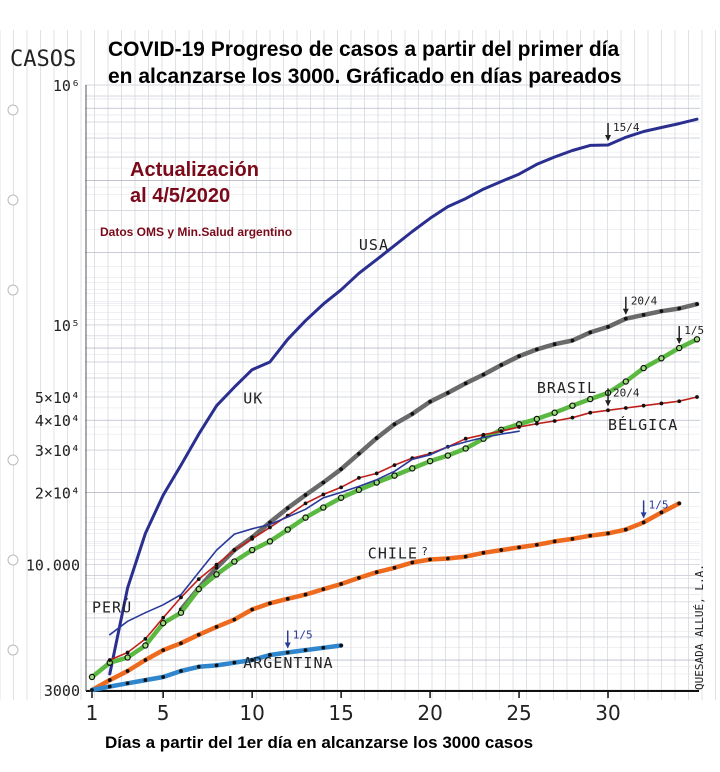 The width and height of the screenshot is (720, 772). Describe the element at coordinates (180, 196) in the screenshot. I see `update-note-line2: al 4/5/2020` at that location.